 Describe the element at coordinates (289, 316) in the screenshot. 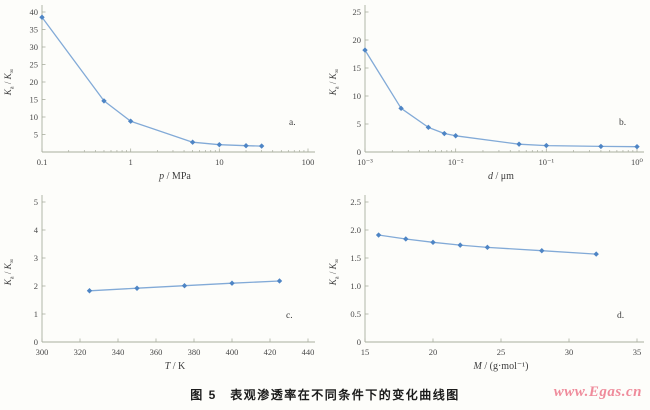

I see `panel-letter: c.` at that location.